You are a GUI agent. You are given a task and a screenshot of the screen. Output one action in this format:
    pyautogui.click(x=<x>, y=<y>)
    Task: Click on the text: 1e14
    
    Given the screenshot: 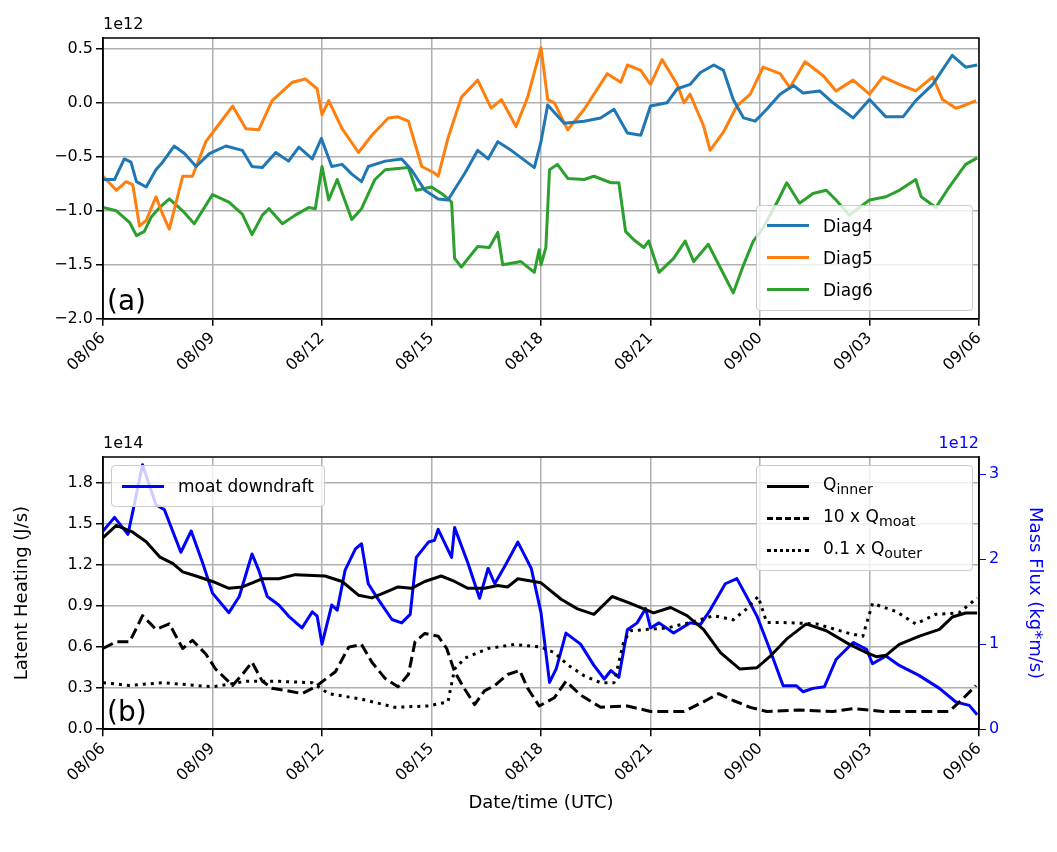 What is the action you would take?
    pyautogui.click(x=123, y=443)
    